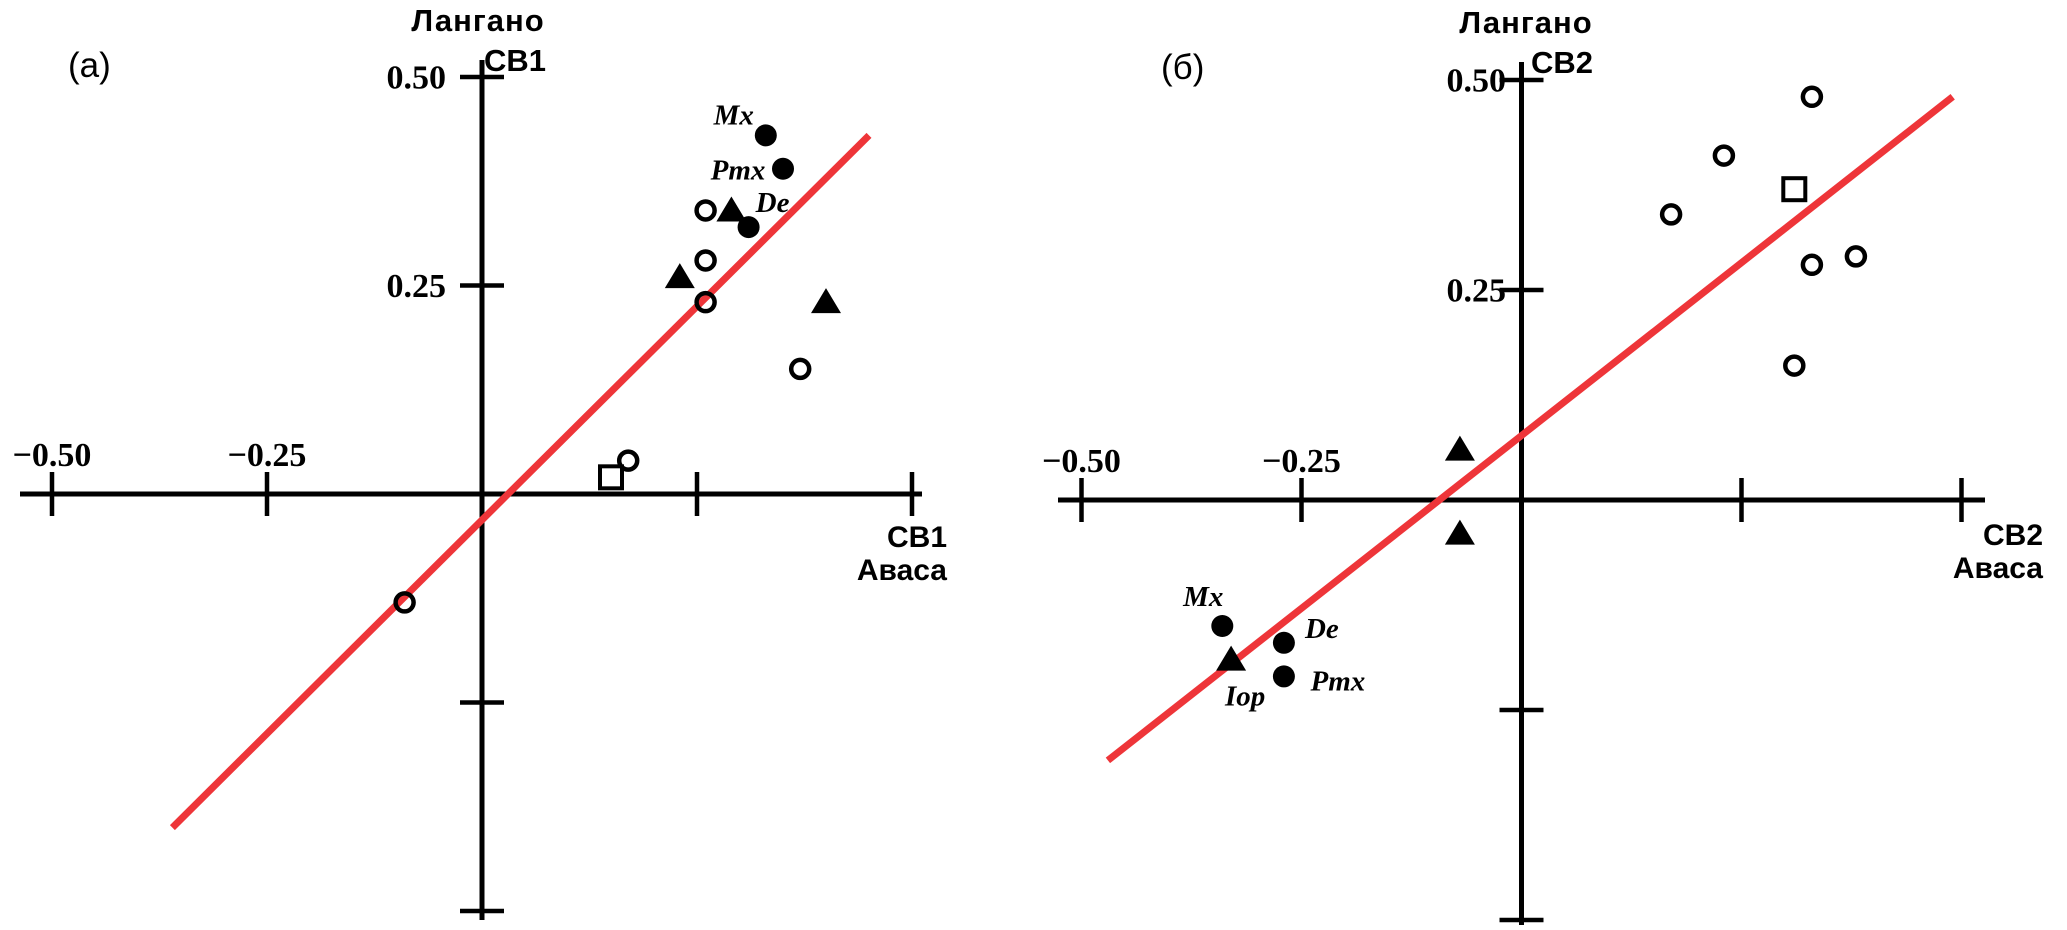 The width and height of the screenshot is (2067, 930). What do you see at coordinates (1244, 697) in the screenshot?
I see `point-label: Iop` at bounding box center [1244, 697].